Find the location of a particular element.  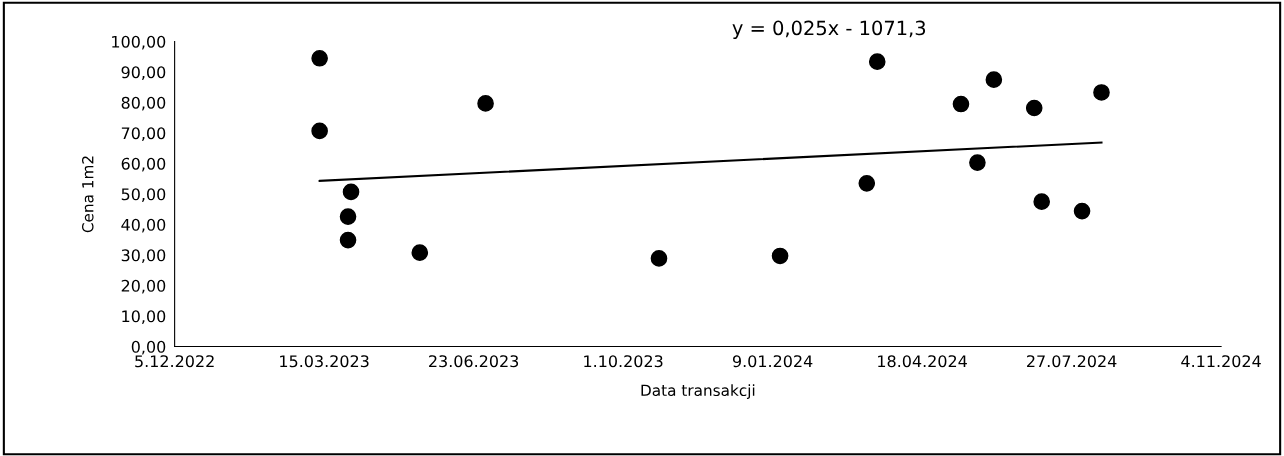

x-tick-label: 1.10.2023 is located at coordinates (623, 361).